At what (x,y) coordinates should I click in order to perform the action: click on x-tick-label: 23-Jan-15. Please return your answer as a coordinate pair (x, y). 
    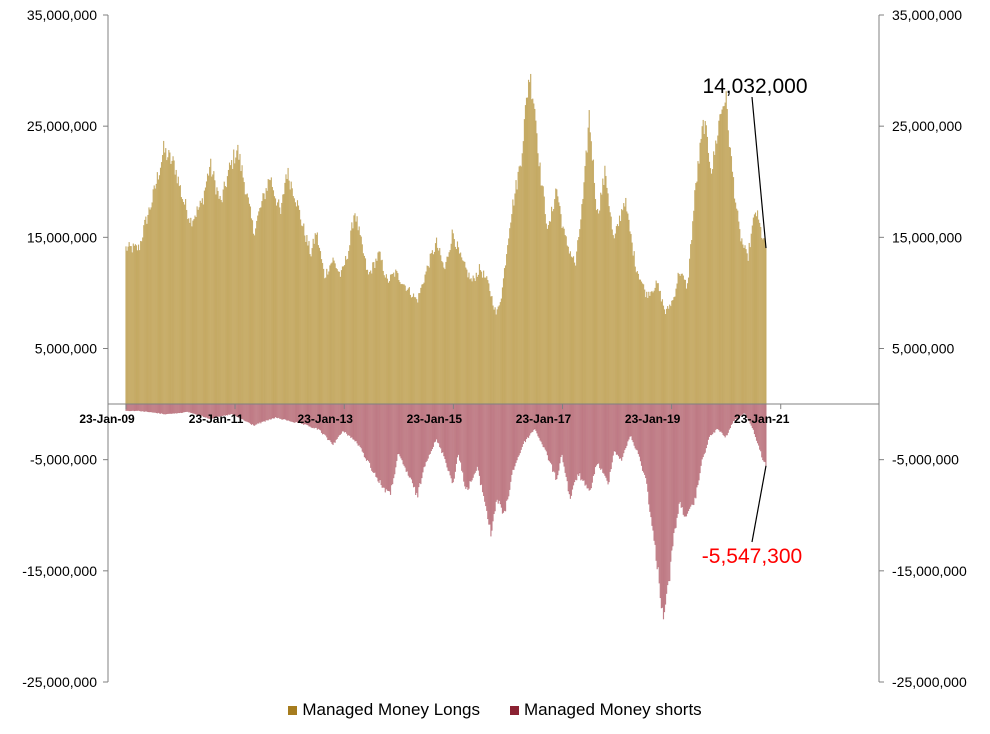
    Looking at the image, I should click on (435, 419).